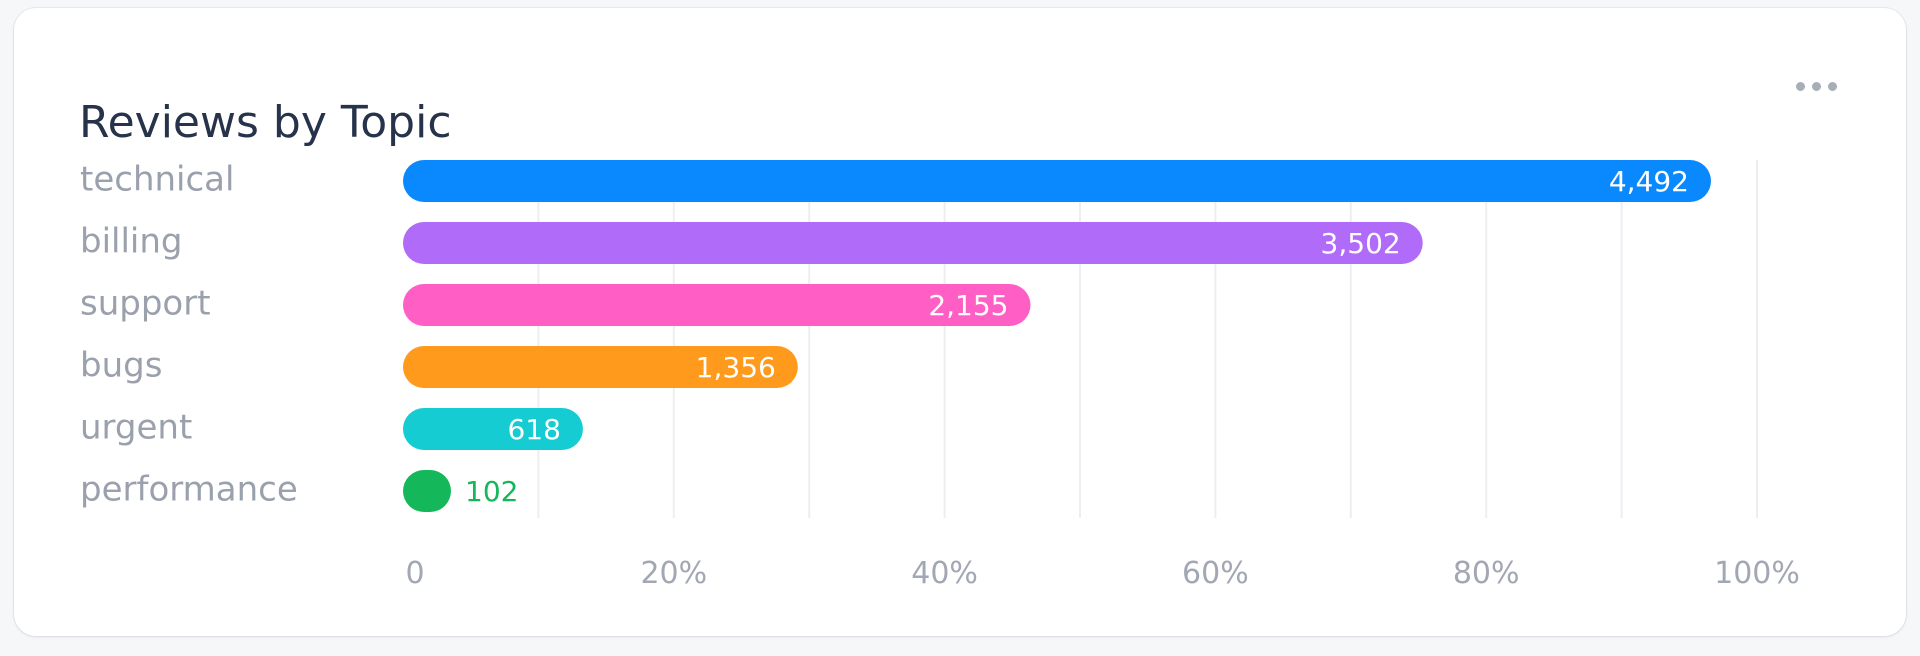 The height and width of the screenshot is (656, 1920). What do you see at coordinates (131, 242) in the screenshot?
I see `category-label: billing` at bounding box center [131, 242].